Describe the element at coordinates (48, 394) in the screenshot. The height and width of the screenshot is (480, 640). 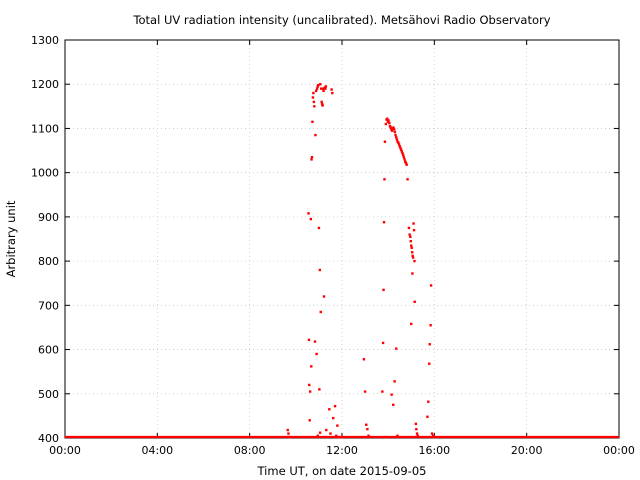
I see `y-tick-label: 500` at that location.